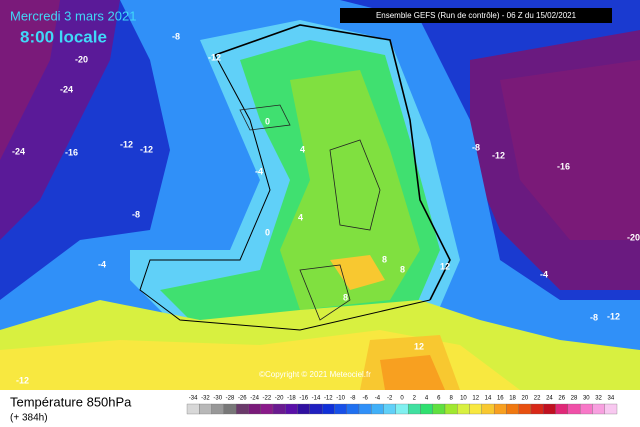 The image size is (640, 427). I want to click on legend-label: -30, so click(217, 399).